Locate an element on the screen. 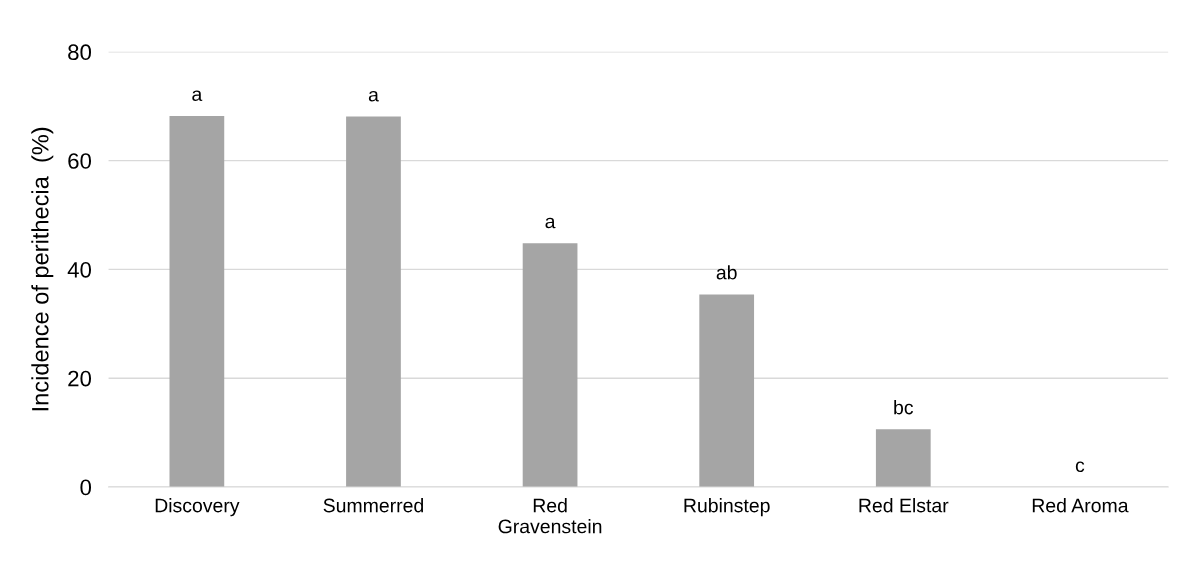 This screenshot has height=563, width=1180. x-tick-label: Rubinstep is located at coordinates (727, 507).